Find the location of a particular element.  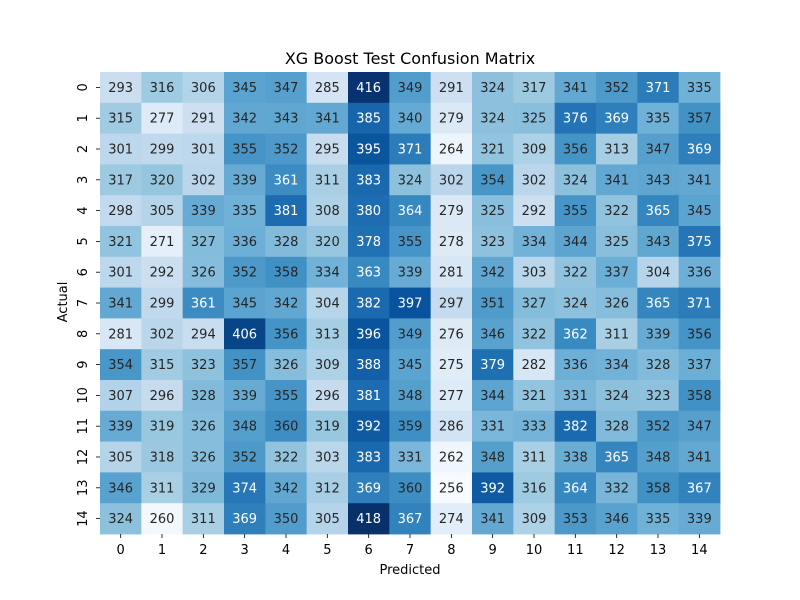

cell-value-label: 347 is located at coordinates (658, 150).